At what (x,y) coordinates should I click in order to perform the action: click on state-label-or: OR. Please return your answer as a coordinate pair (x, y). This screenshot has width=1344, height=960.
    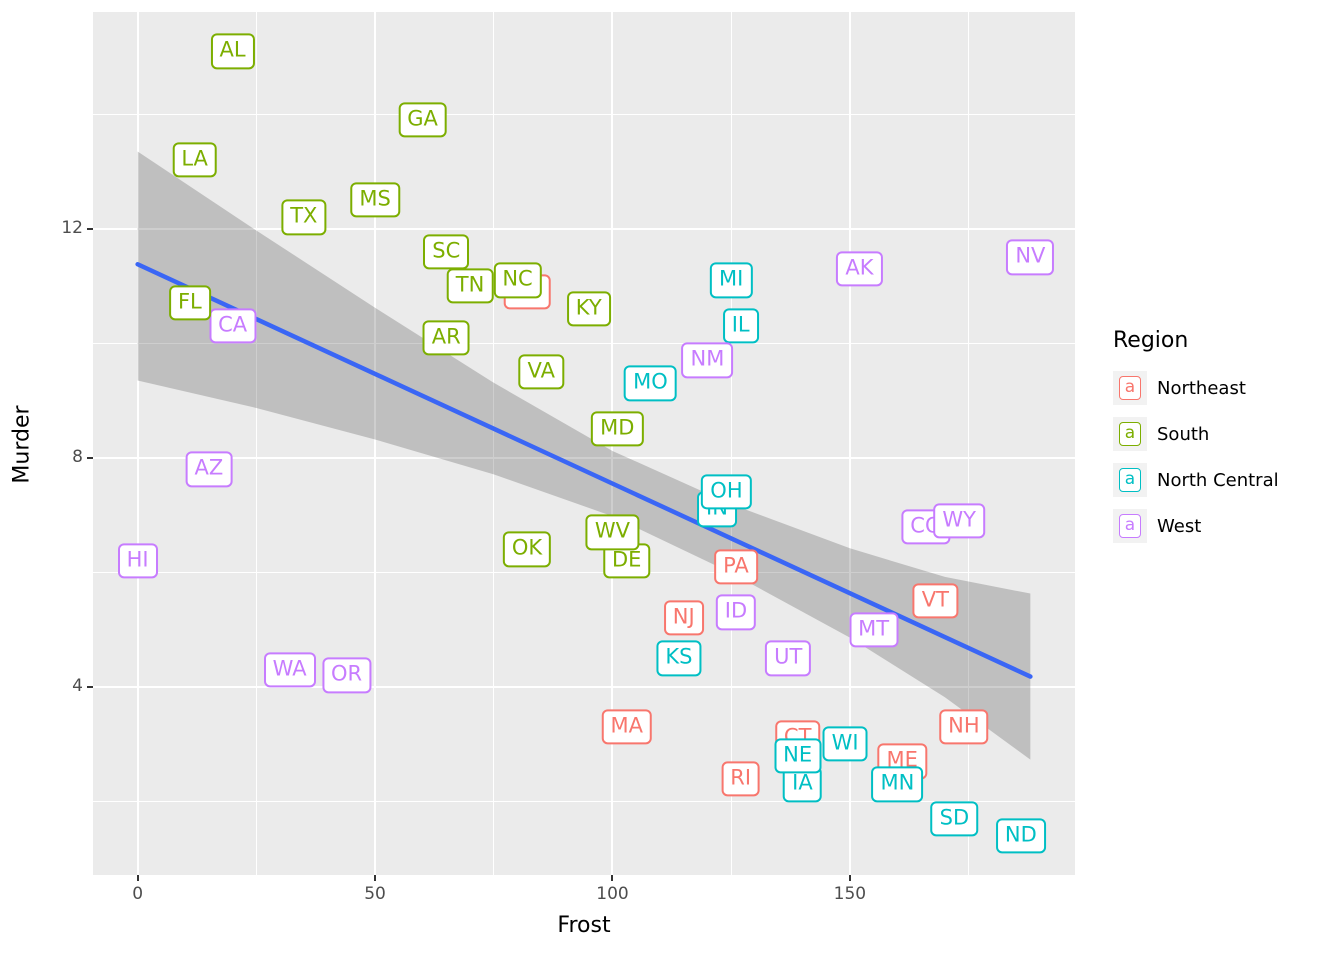
    Looking at the image, I should click on (347, 675).